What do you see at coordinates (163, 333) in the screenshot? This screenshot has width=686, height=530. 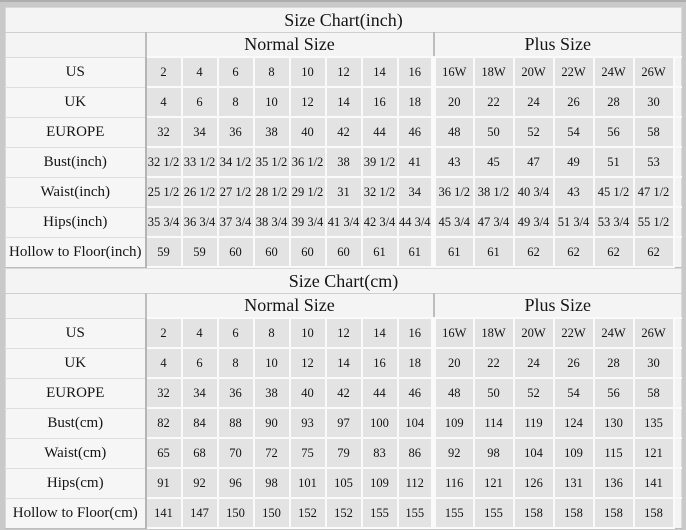 I see `normal-size-cell: 2` at bounding box center [163, 333].